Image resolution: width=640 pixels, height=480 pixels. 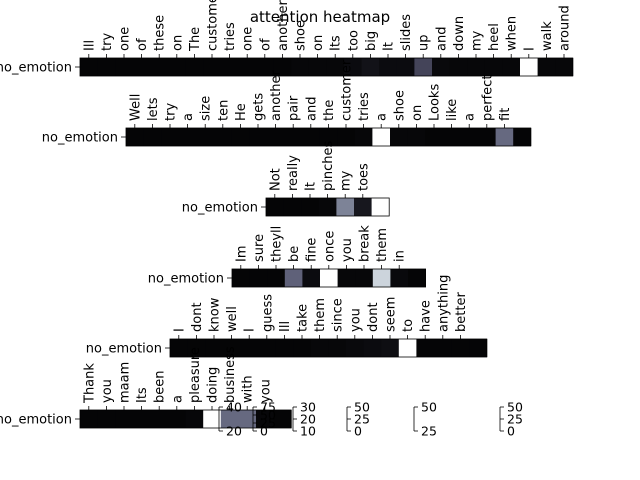 What do you see at coordinates (336, 43) in the screenshot?
I see `token-label: Its` at bounding box center [336, 43].